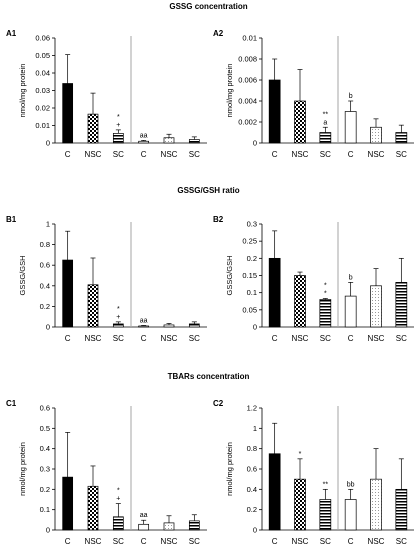  What do you see at coordinates (11, 219) in the screenshot?
I see `panel-label: B1` at bounding box center [11, 219].